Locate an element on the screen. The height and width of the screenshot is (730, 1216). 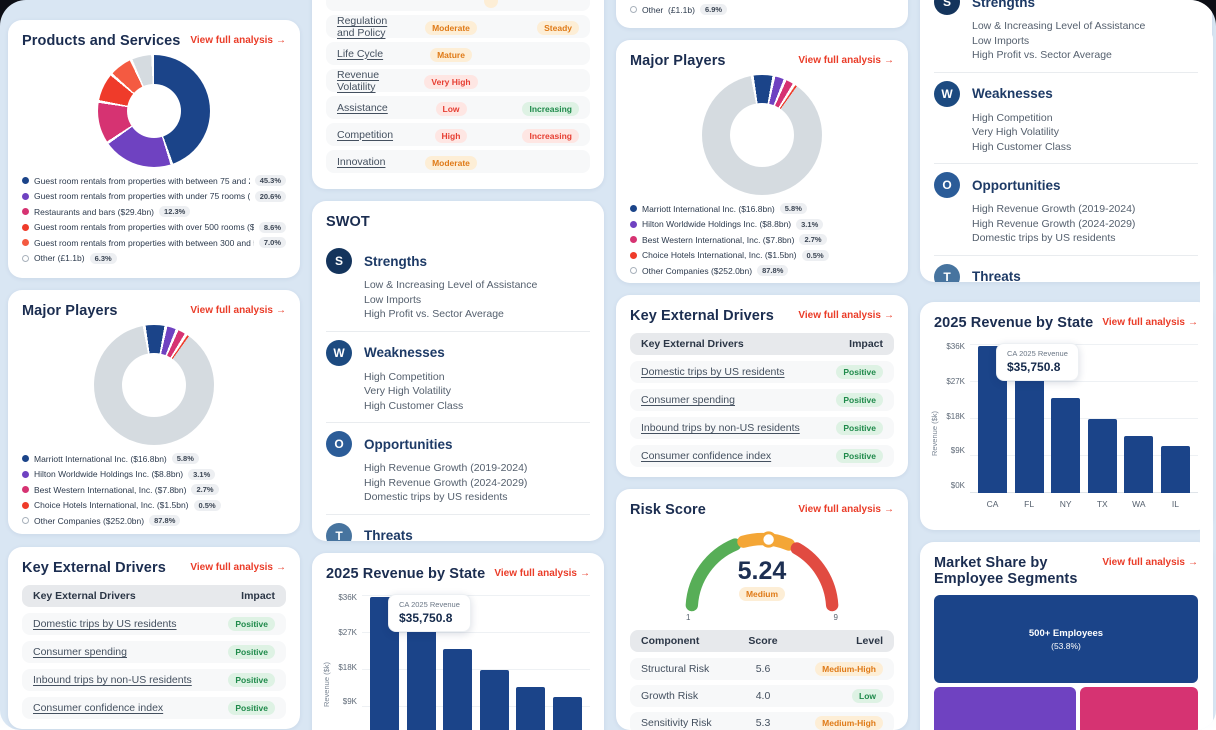
legend-label: Hilton Worldwide Holdings Inc. ($8.8bn) is located at coordinates (109, 474).